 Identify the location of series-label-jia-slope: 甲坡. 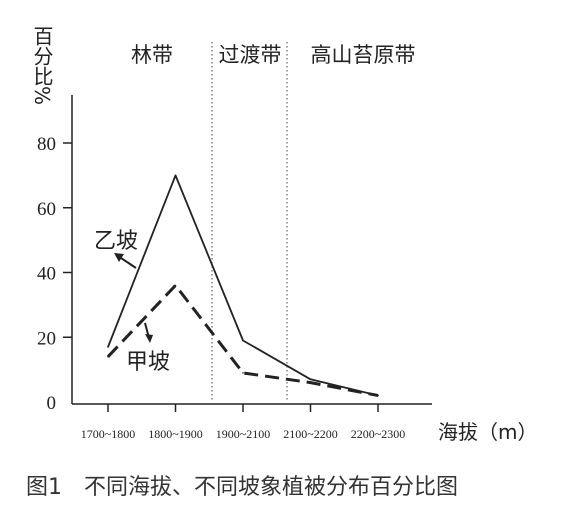
(148, 362).